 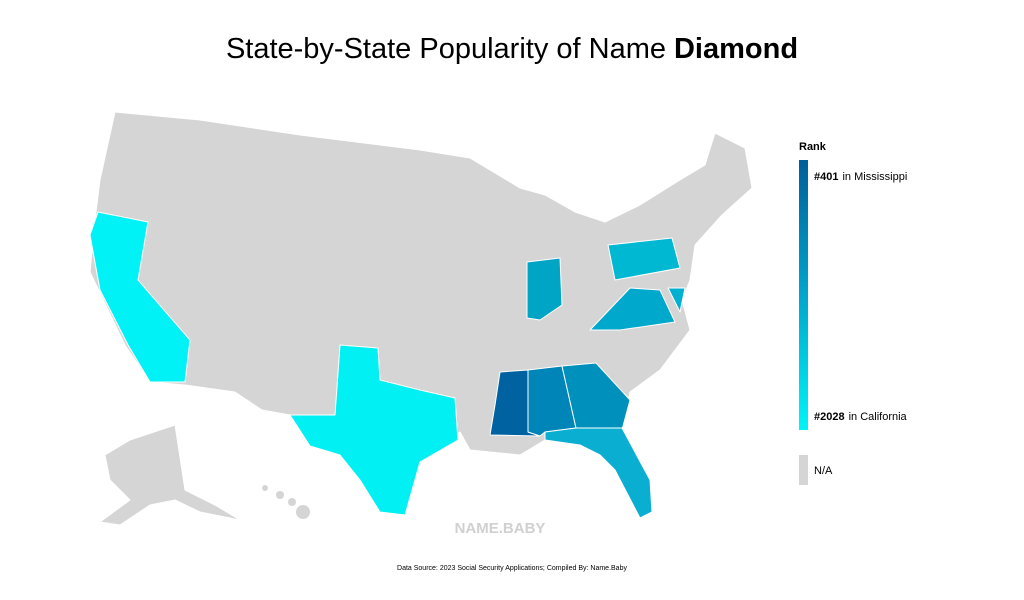 What do you see at coordinates (446, 49) in the screenshot?
I see `title-text: State-by-State Popularity of Name` at bounding box center [446, 49].